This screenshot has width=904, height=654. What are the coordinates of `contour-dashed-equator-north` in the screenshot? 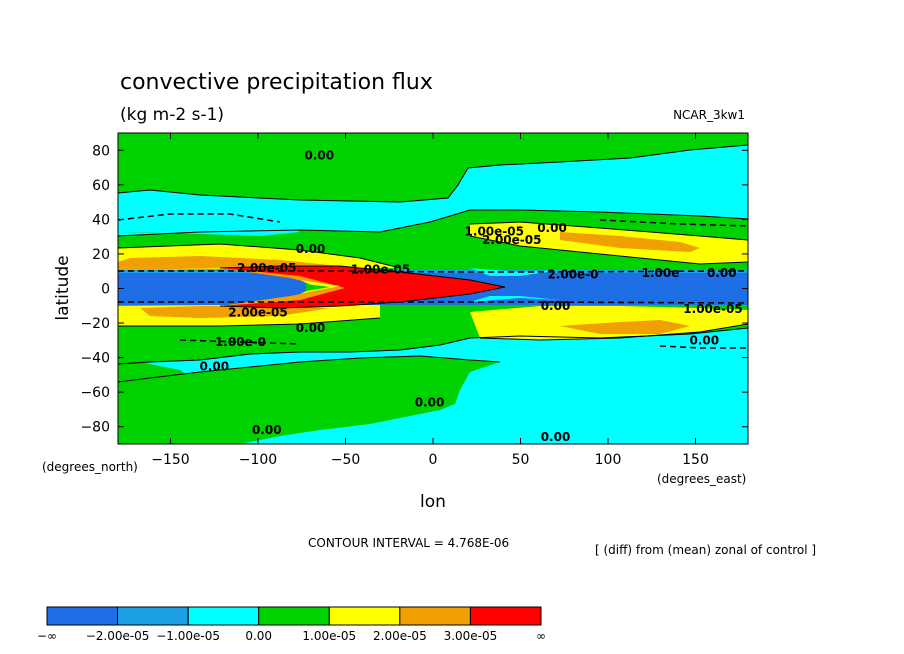 It's located at (433, 271).